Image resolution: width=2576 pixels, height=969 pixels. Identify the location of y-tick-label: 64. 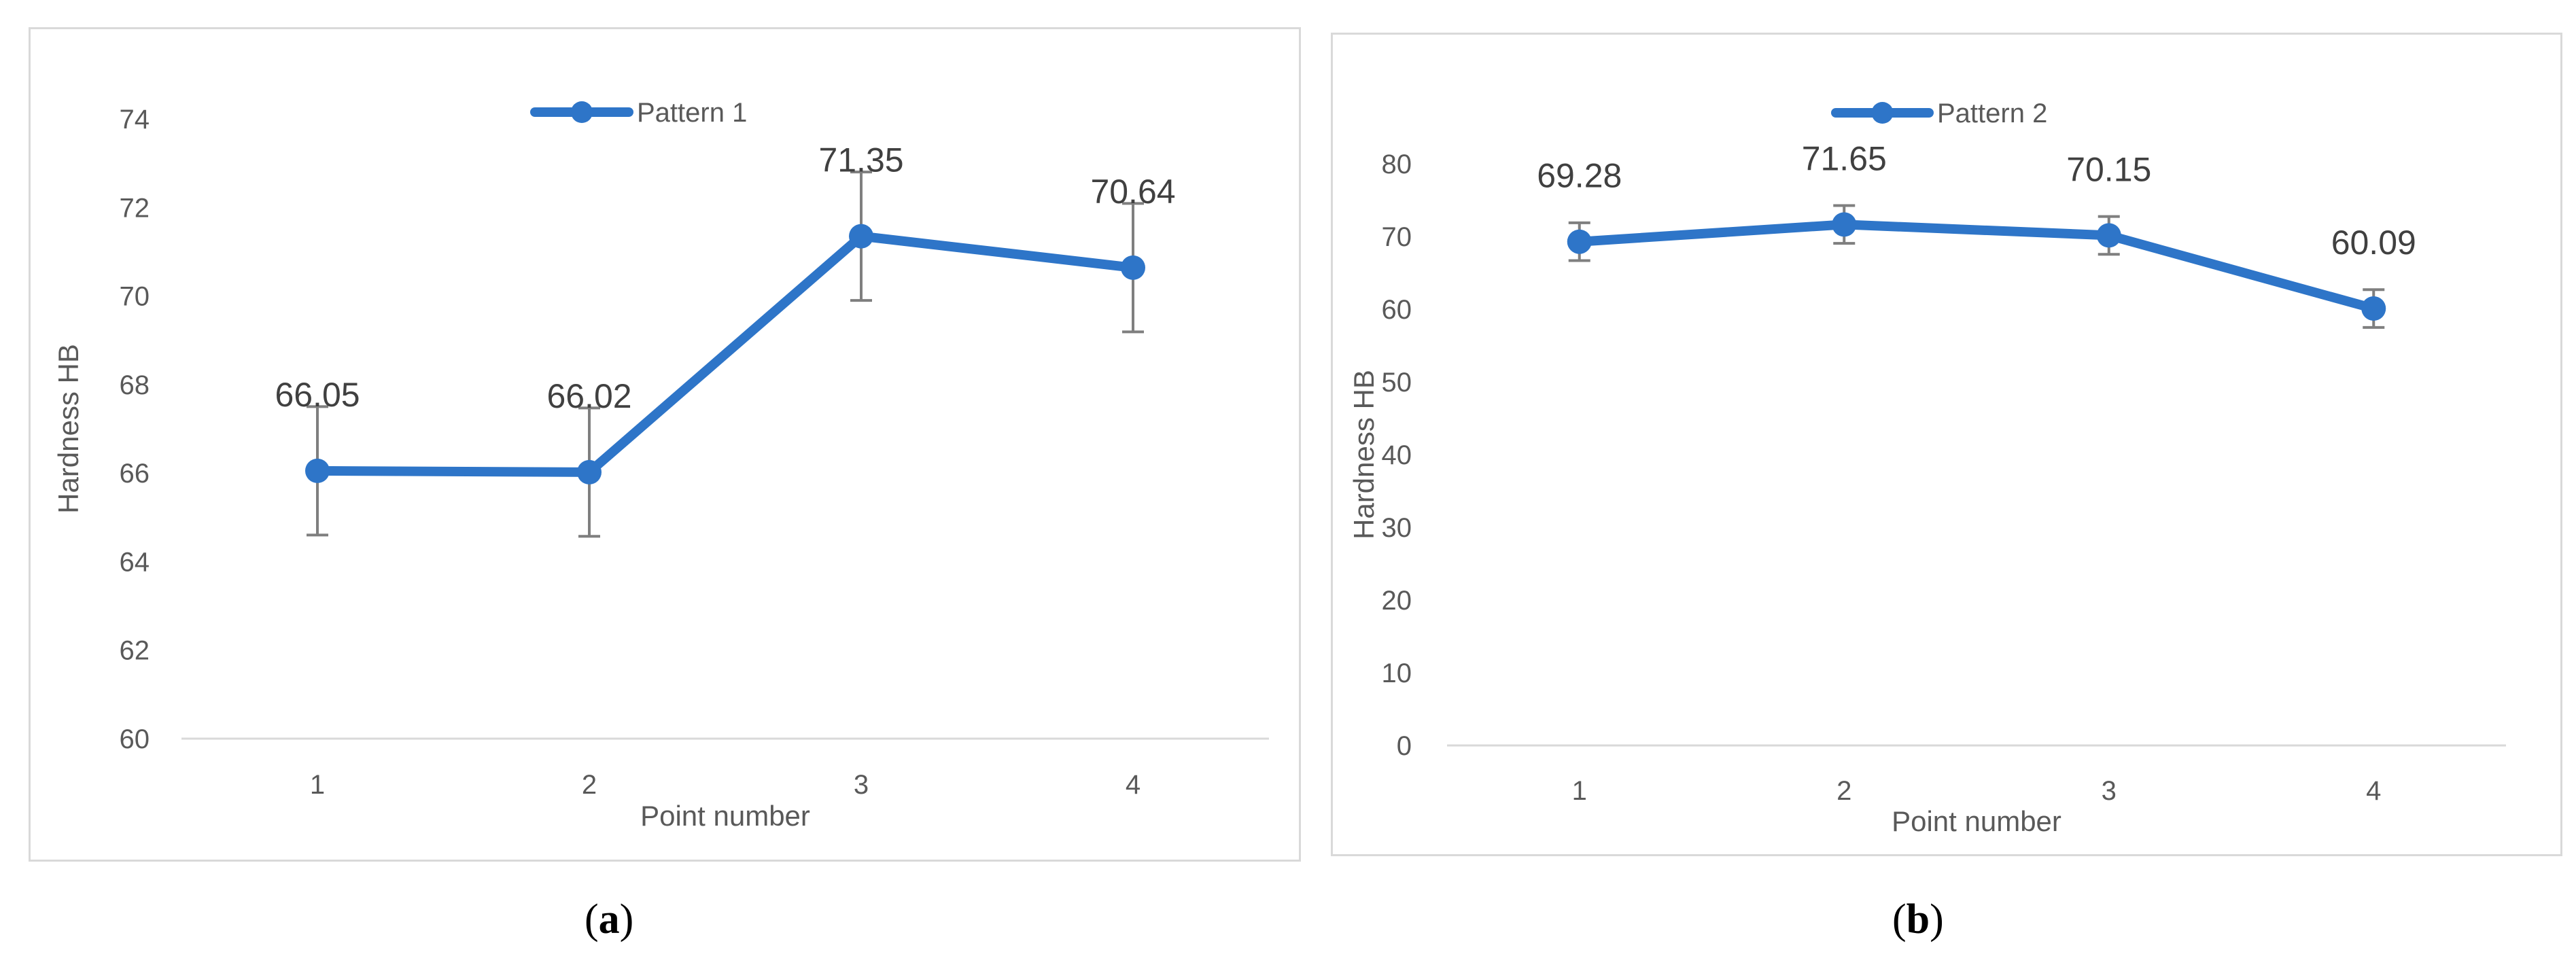
(135, 562).